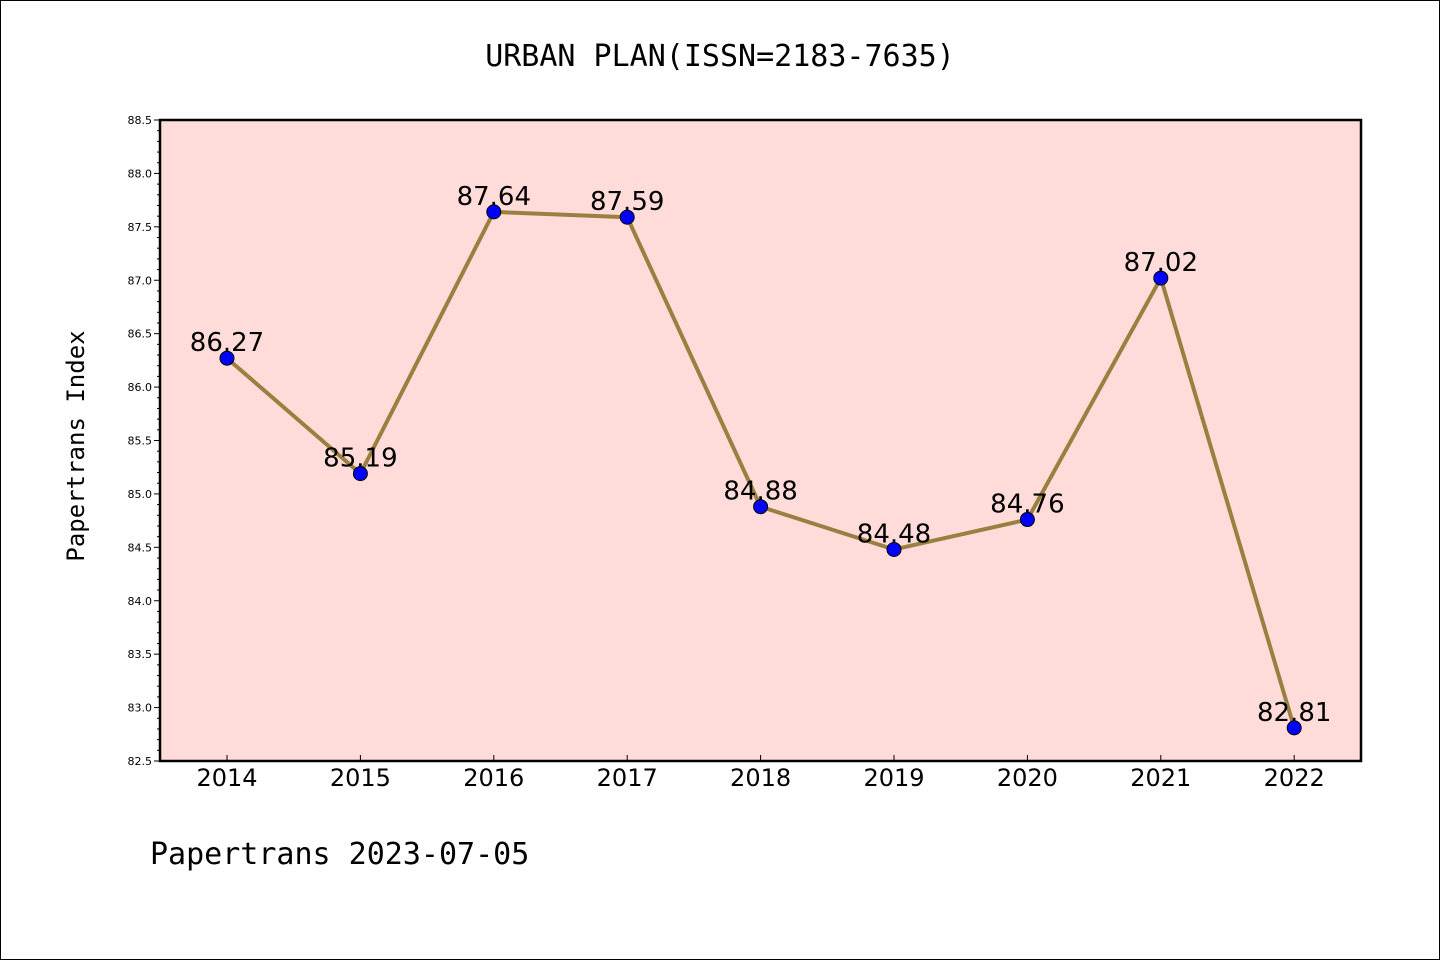 Image resolution: width=1440 pixels, height=960 pixels. What do you see at coordinates (894, 534) in the screenshot?
I see `data-label: 84.48` at bounding box center [894, 534].